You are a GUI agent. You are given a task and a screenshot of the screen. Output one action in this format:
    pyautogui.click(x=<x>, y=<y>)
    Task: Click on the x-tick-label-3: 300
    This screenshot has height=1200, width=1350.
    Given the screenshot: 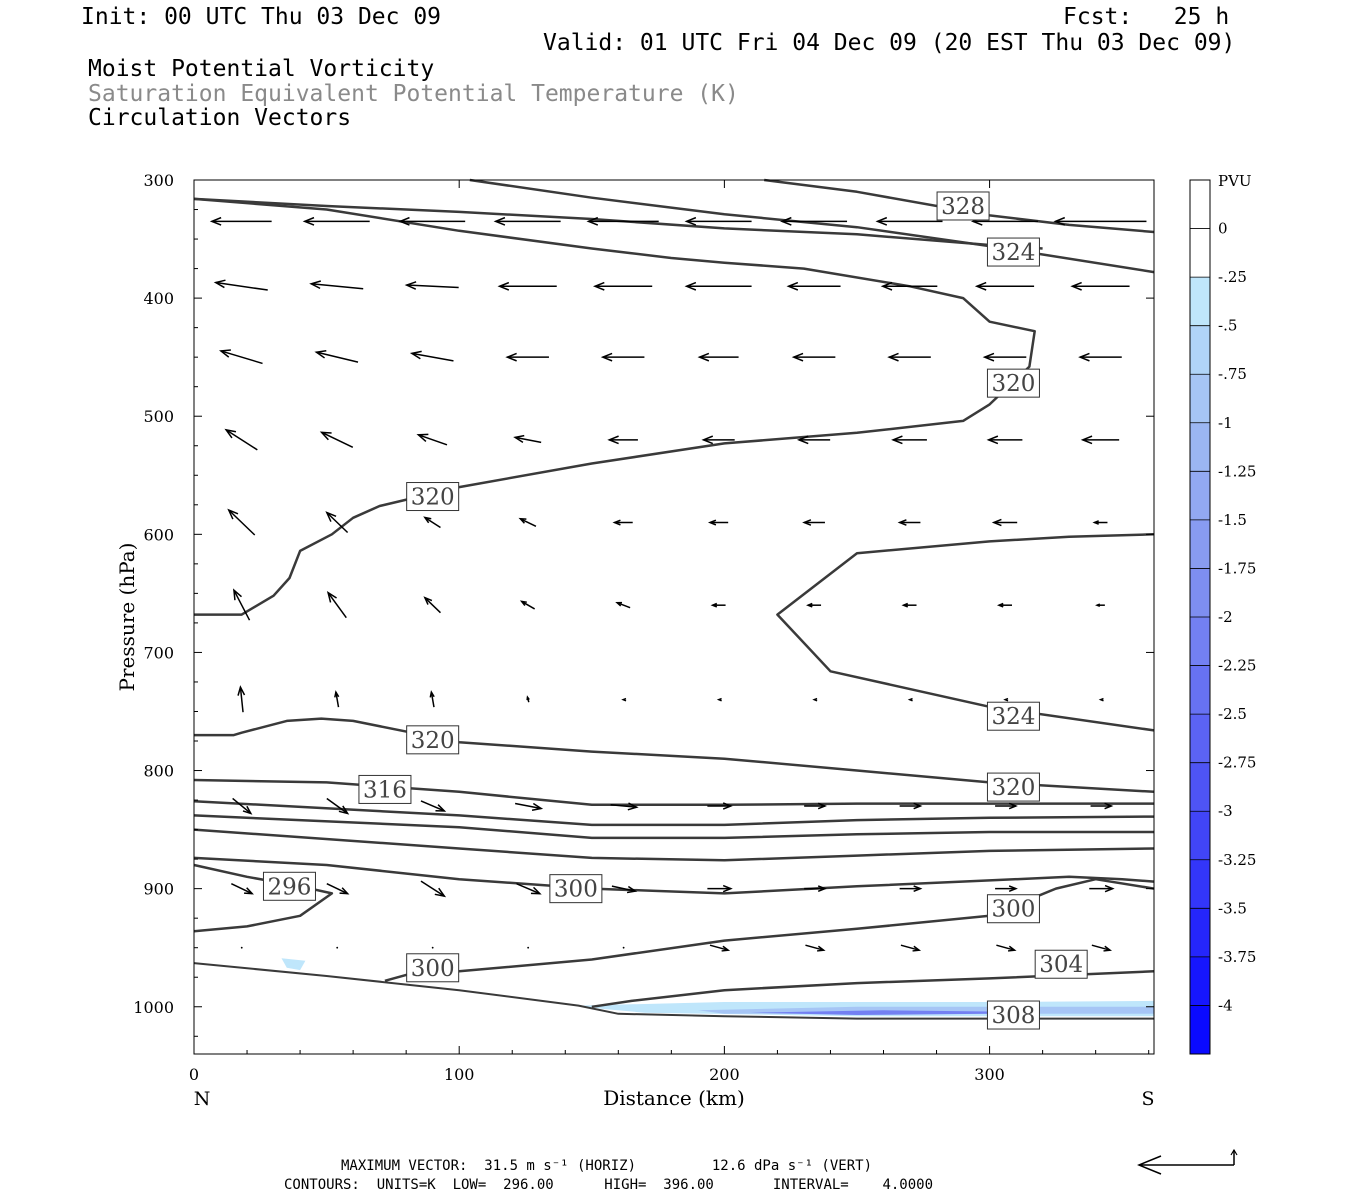 What is the action you would take?
    pyautogui.click(x=989, y=1074)
    